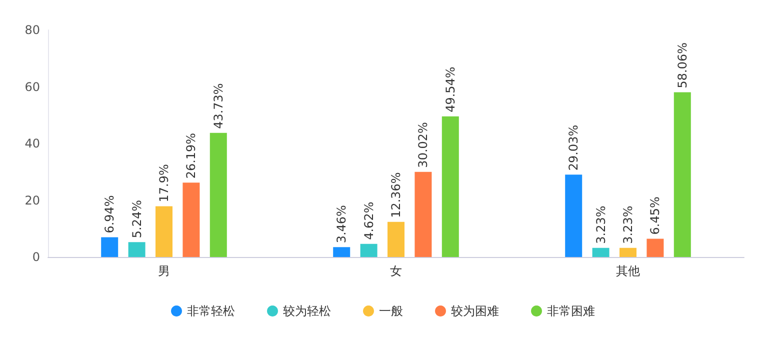 This screenshot has width=766, height=340. I want to click on x-tick-label: 男, so click(164, 271).